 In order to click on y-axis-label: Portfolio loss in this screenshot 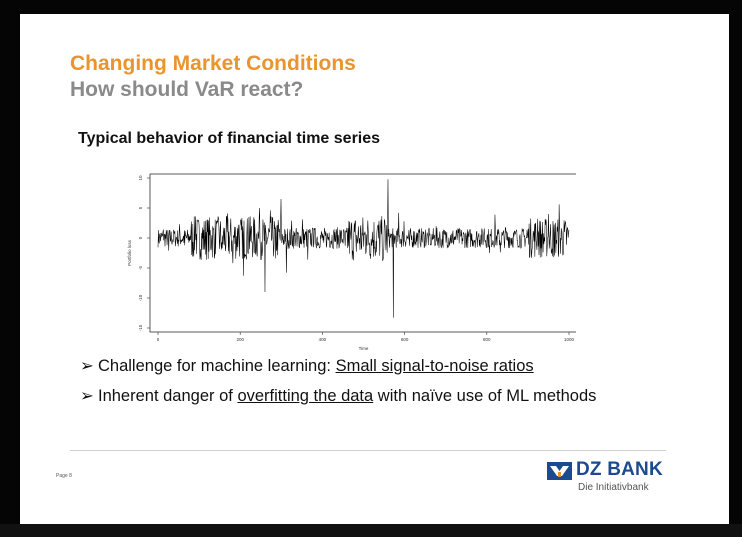, I will do `click(129, 252)`.